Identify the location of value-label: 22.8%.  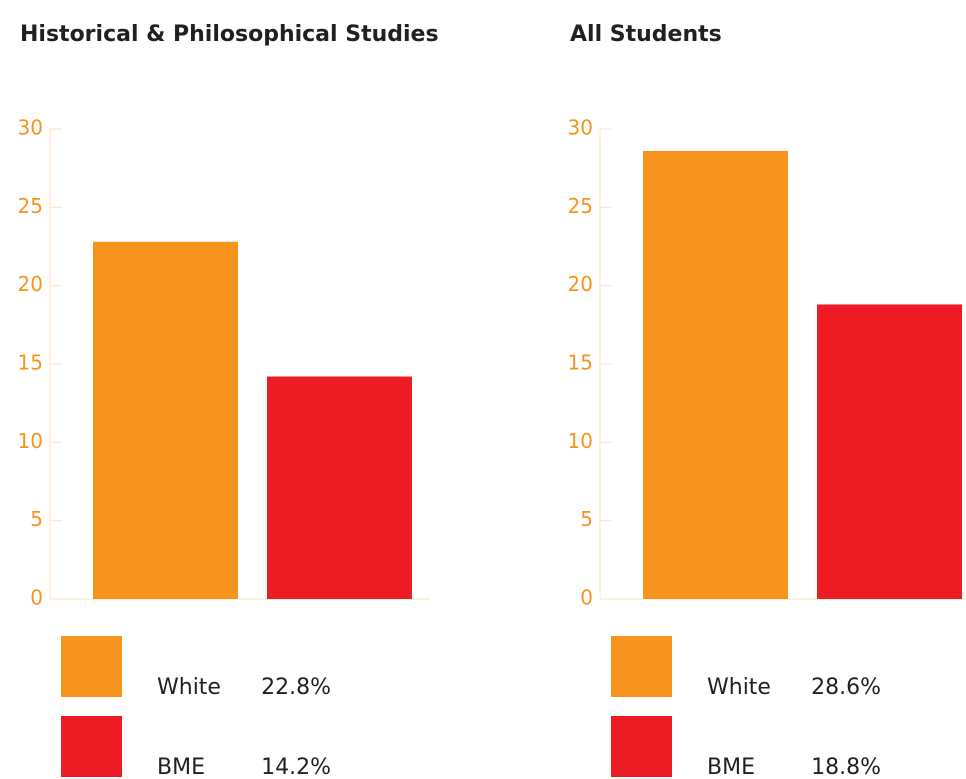
(296, 687).